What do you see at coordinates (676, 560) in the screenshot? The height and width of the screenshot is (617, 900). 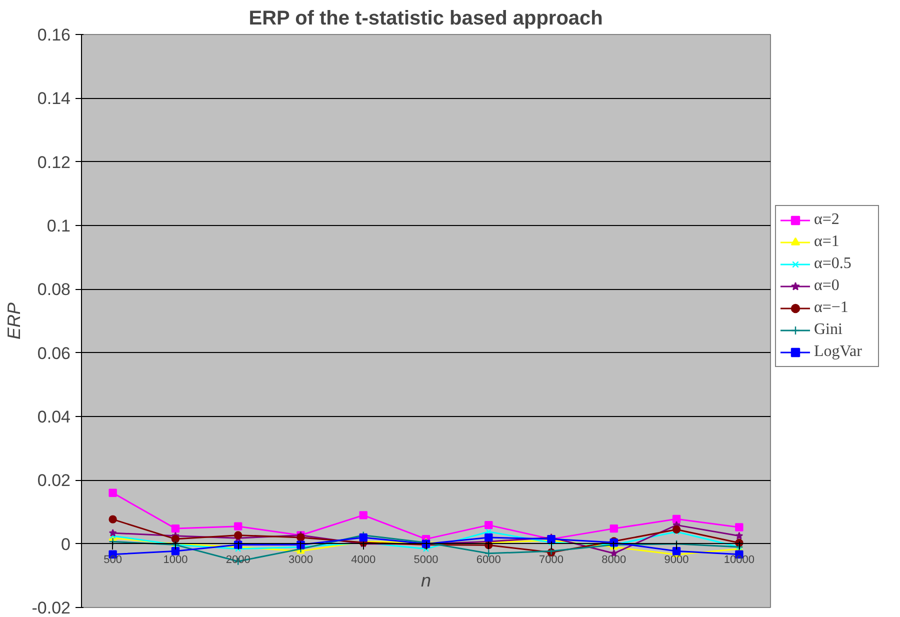 I see `x-tick-label: 9000` at bounding box center [676, 560].